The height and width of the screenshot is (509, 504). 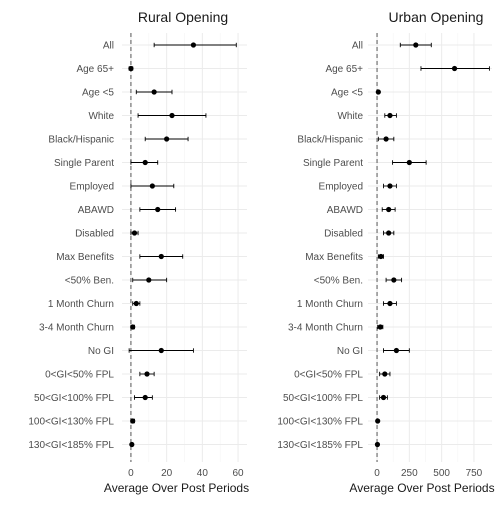 I want to click on x-tick-label: 750, so click(x=474, y=473).